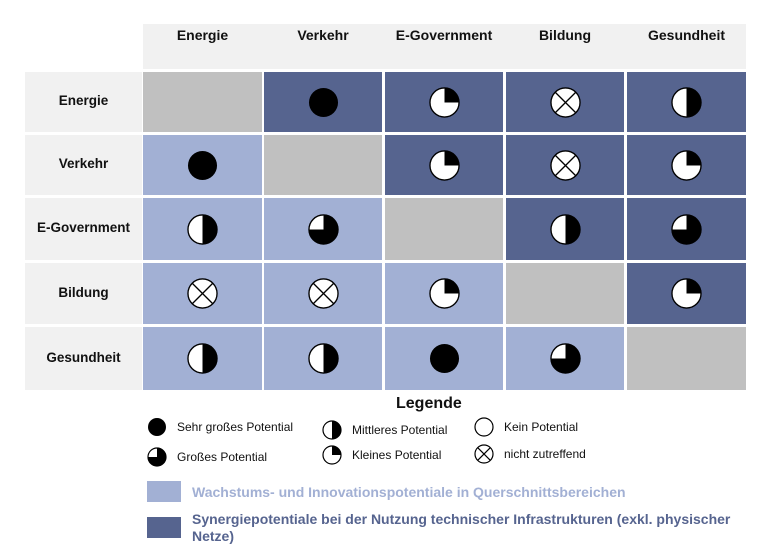 The width and height of the screenshot is (768, 556). I want to click on legend-item-none: Kein Potential, so click(526, 427).